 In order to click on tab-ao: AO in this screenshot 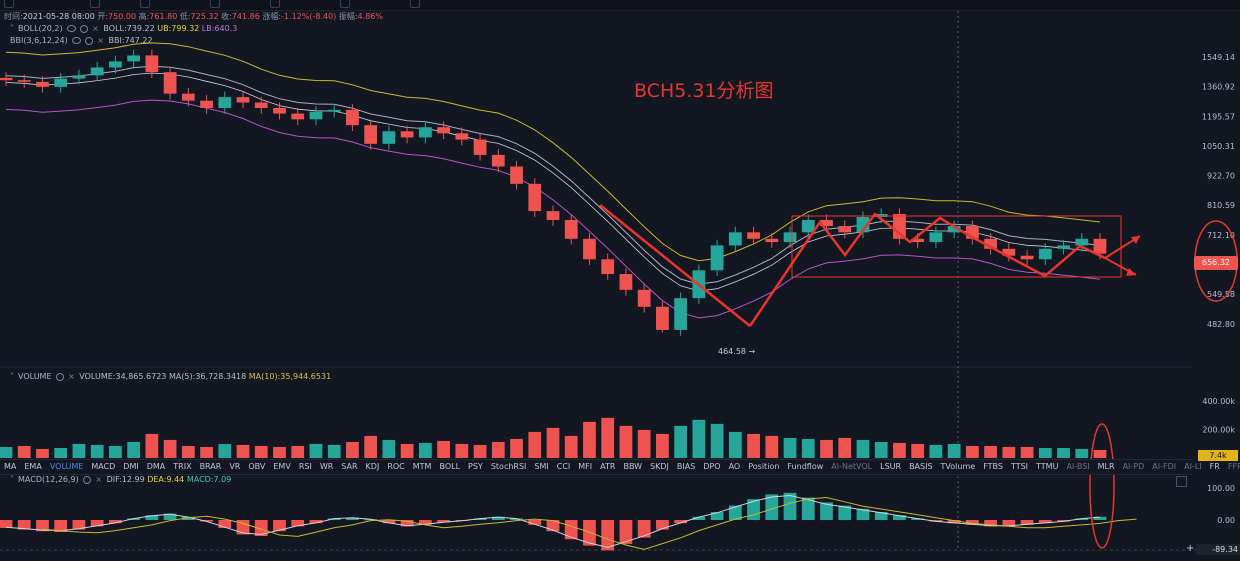, I will do `click(734, 466)`.